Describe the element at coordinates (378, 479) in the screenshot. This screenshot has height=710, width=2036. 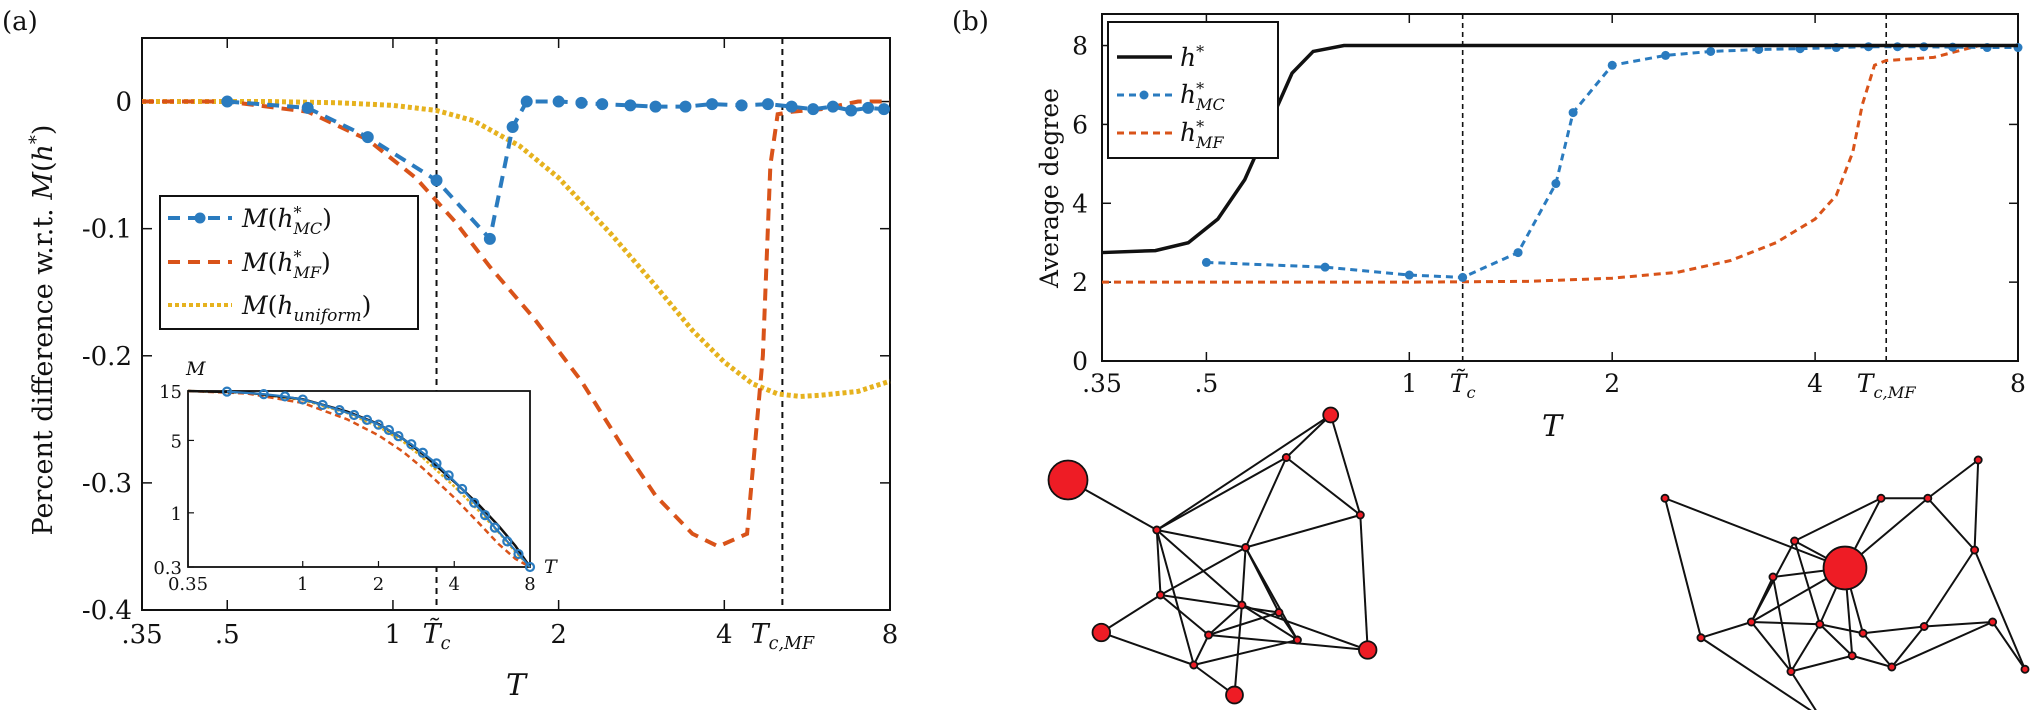
I see `inset-series-line` at that location.